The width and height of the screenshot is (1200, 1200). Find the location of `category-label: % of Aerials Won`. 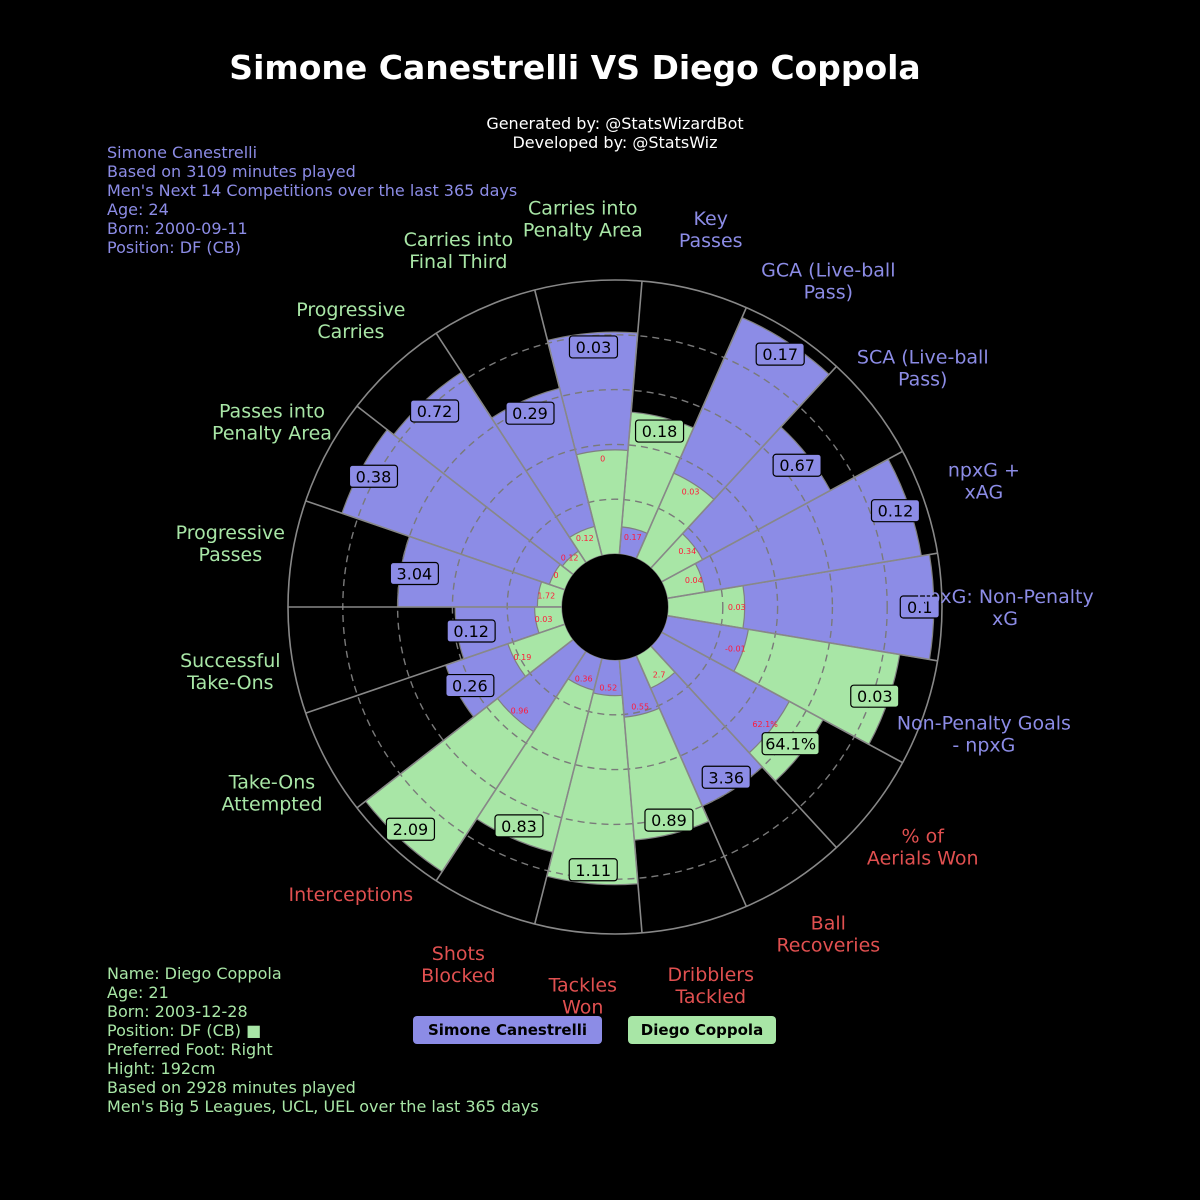

category-label: % of Aerials Won is located at coordinates (923, 848).